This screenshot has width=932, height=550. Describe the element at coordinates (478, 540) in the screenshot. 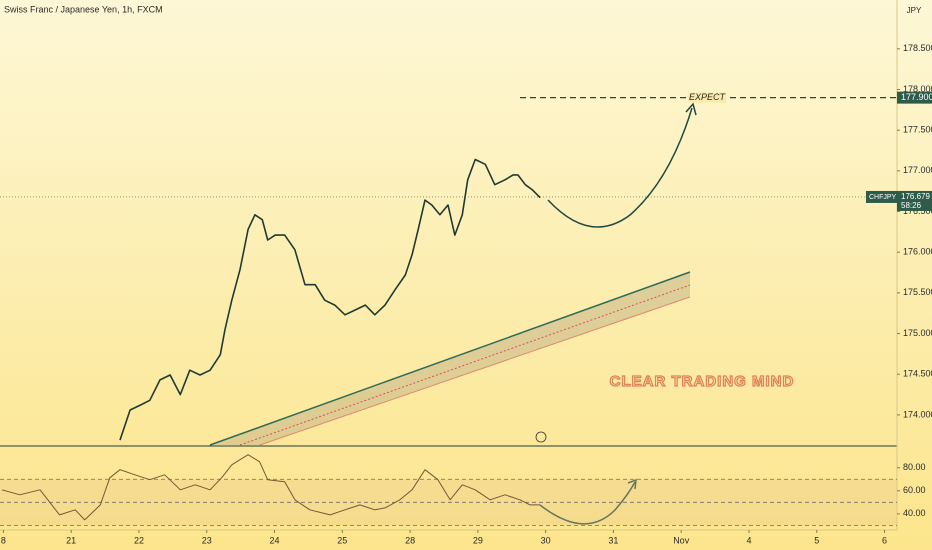

I see `x-tick-label: 29` at that location.